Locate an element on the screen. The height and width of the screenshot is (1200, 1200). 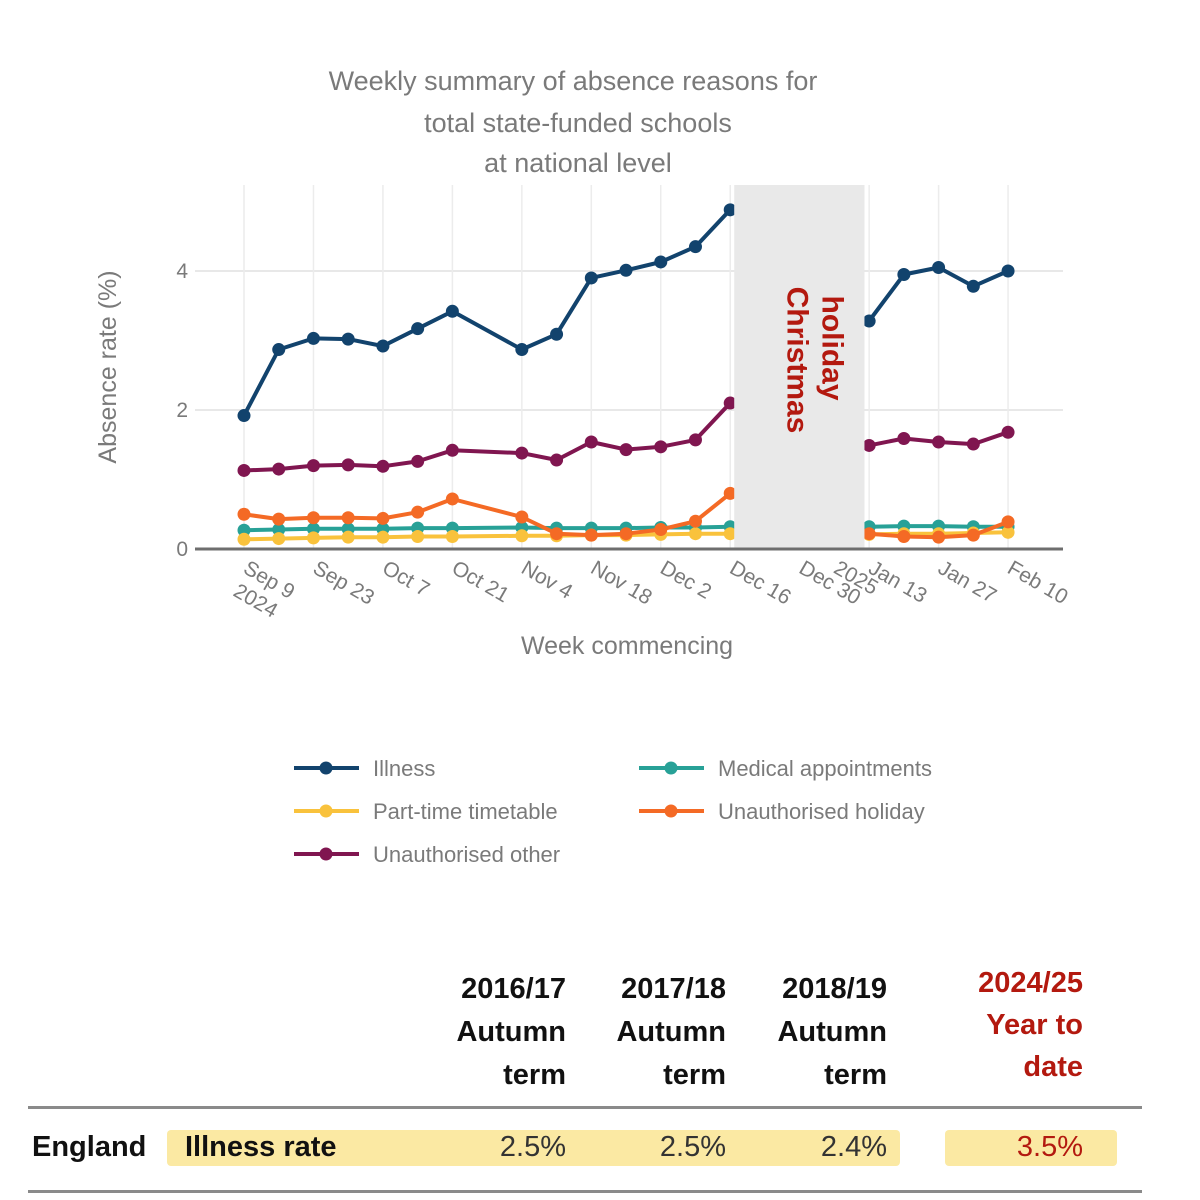
col-header-2018-19: 2018/19 Autumn term is located at coordinates (832, 1032).